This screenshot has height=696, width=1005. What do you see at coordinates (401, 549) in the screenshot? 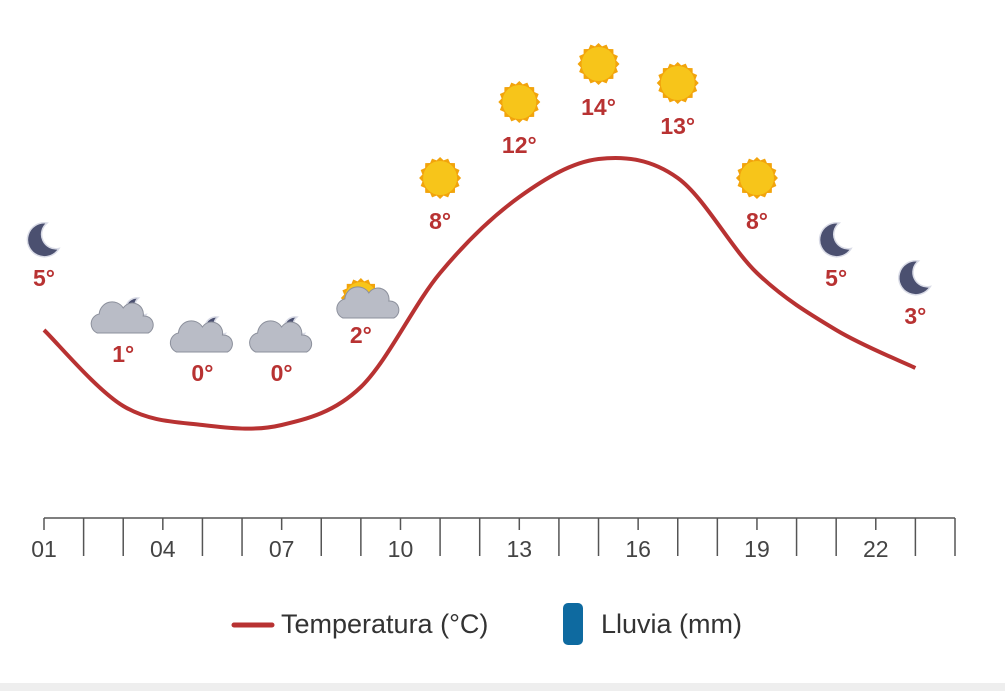
I see `x-tick-label: 10` at bounding box center [401, 549].